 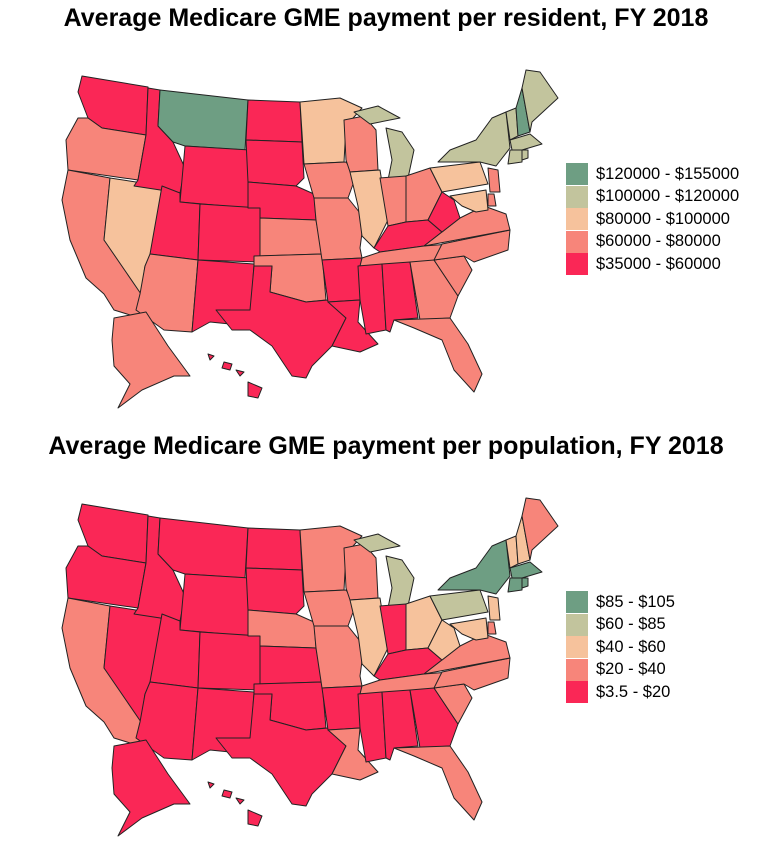 I want to click on legend-item: $80000 - $100000, so click(x=652, y=219).